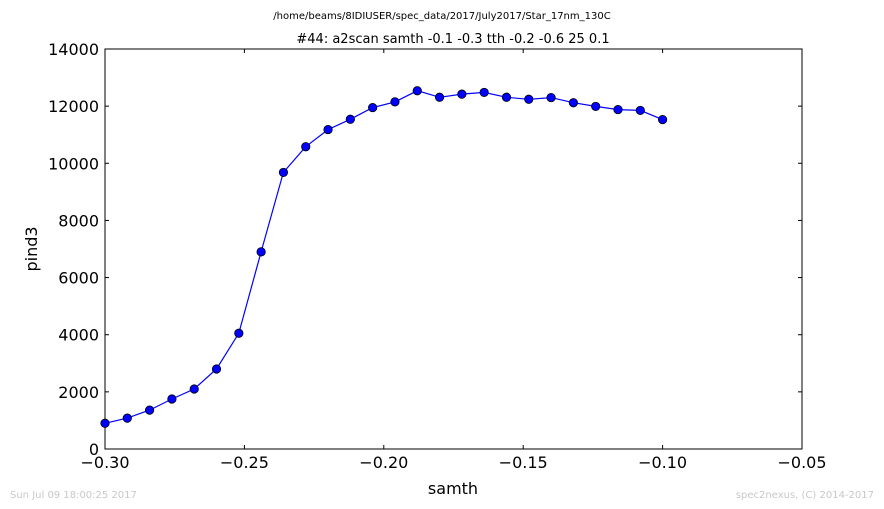 The width and height of the screenshot is (884, 509). Describe the element at coordinates (78, 335) in the screenshot. I see `y-tick-label: 4000` at that location.